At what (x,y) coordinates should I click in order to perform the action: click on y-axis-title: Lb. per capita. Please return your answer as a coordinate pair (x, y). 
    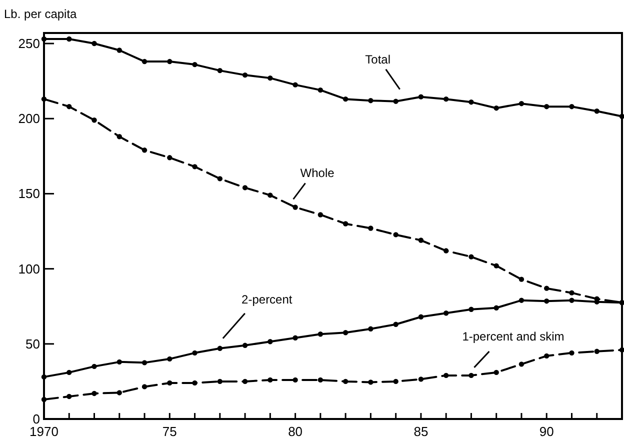
    Looking at the image, I should click on (41, 14).